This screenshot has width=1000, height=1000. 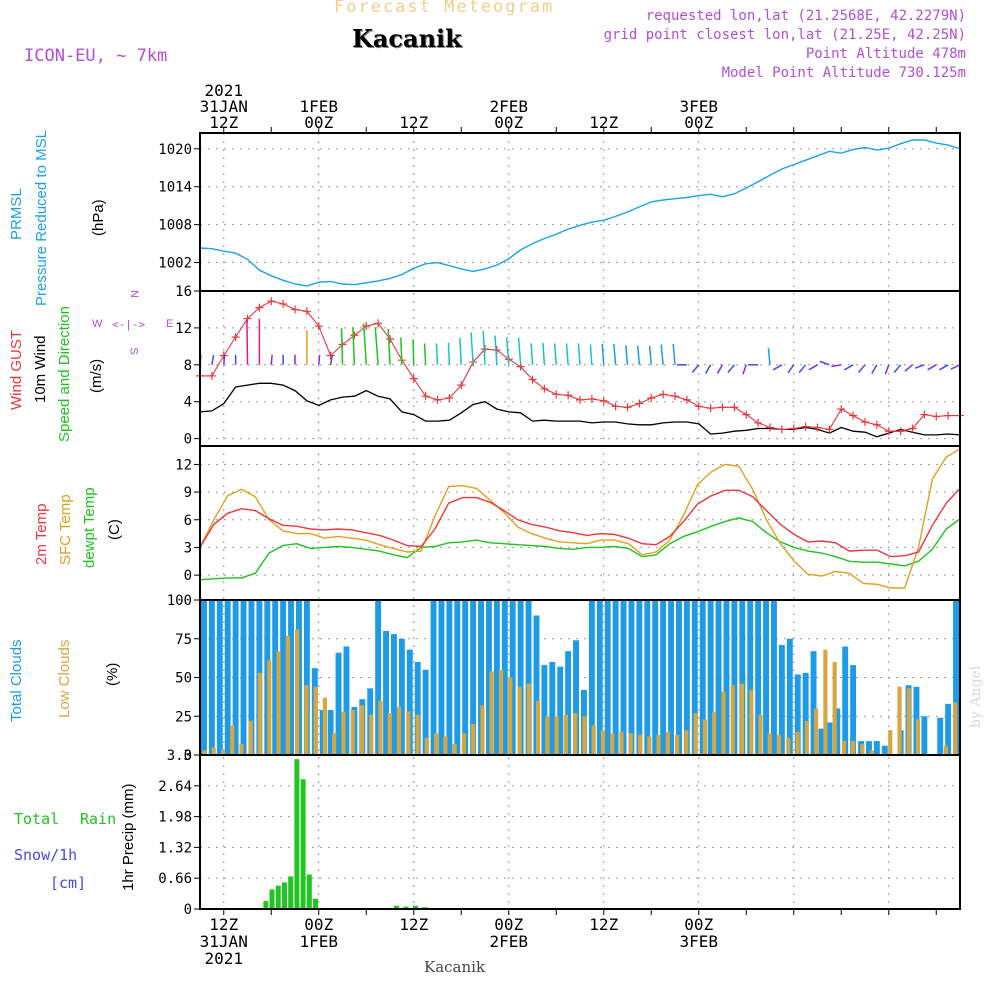 What do you see at coordinates (16, 214) in the screenshot?
I see `pressure-label-prmsl: PRMSL` at bounding box center [16, 214].